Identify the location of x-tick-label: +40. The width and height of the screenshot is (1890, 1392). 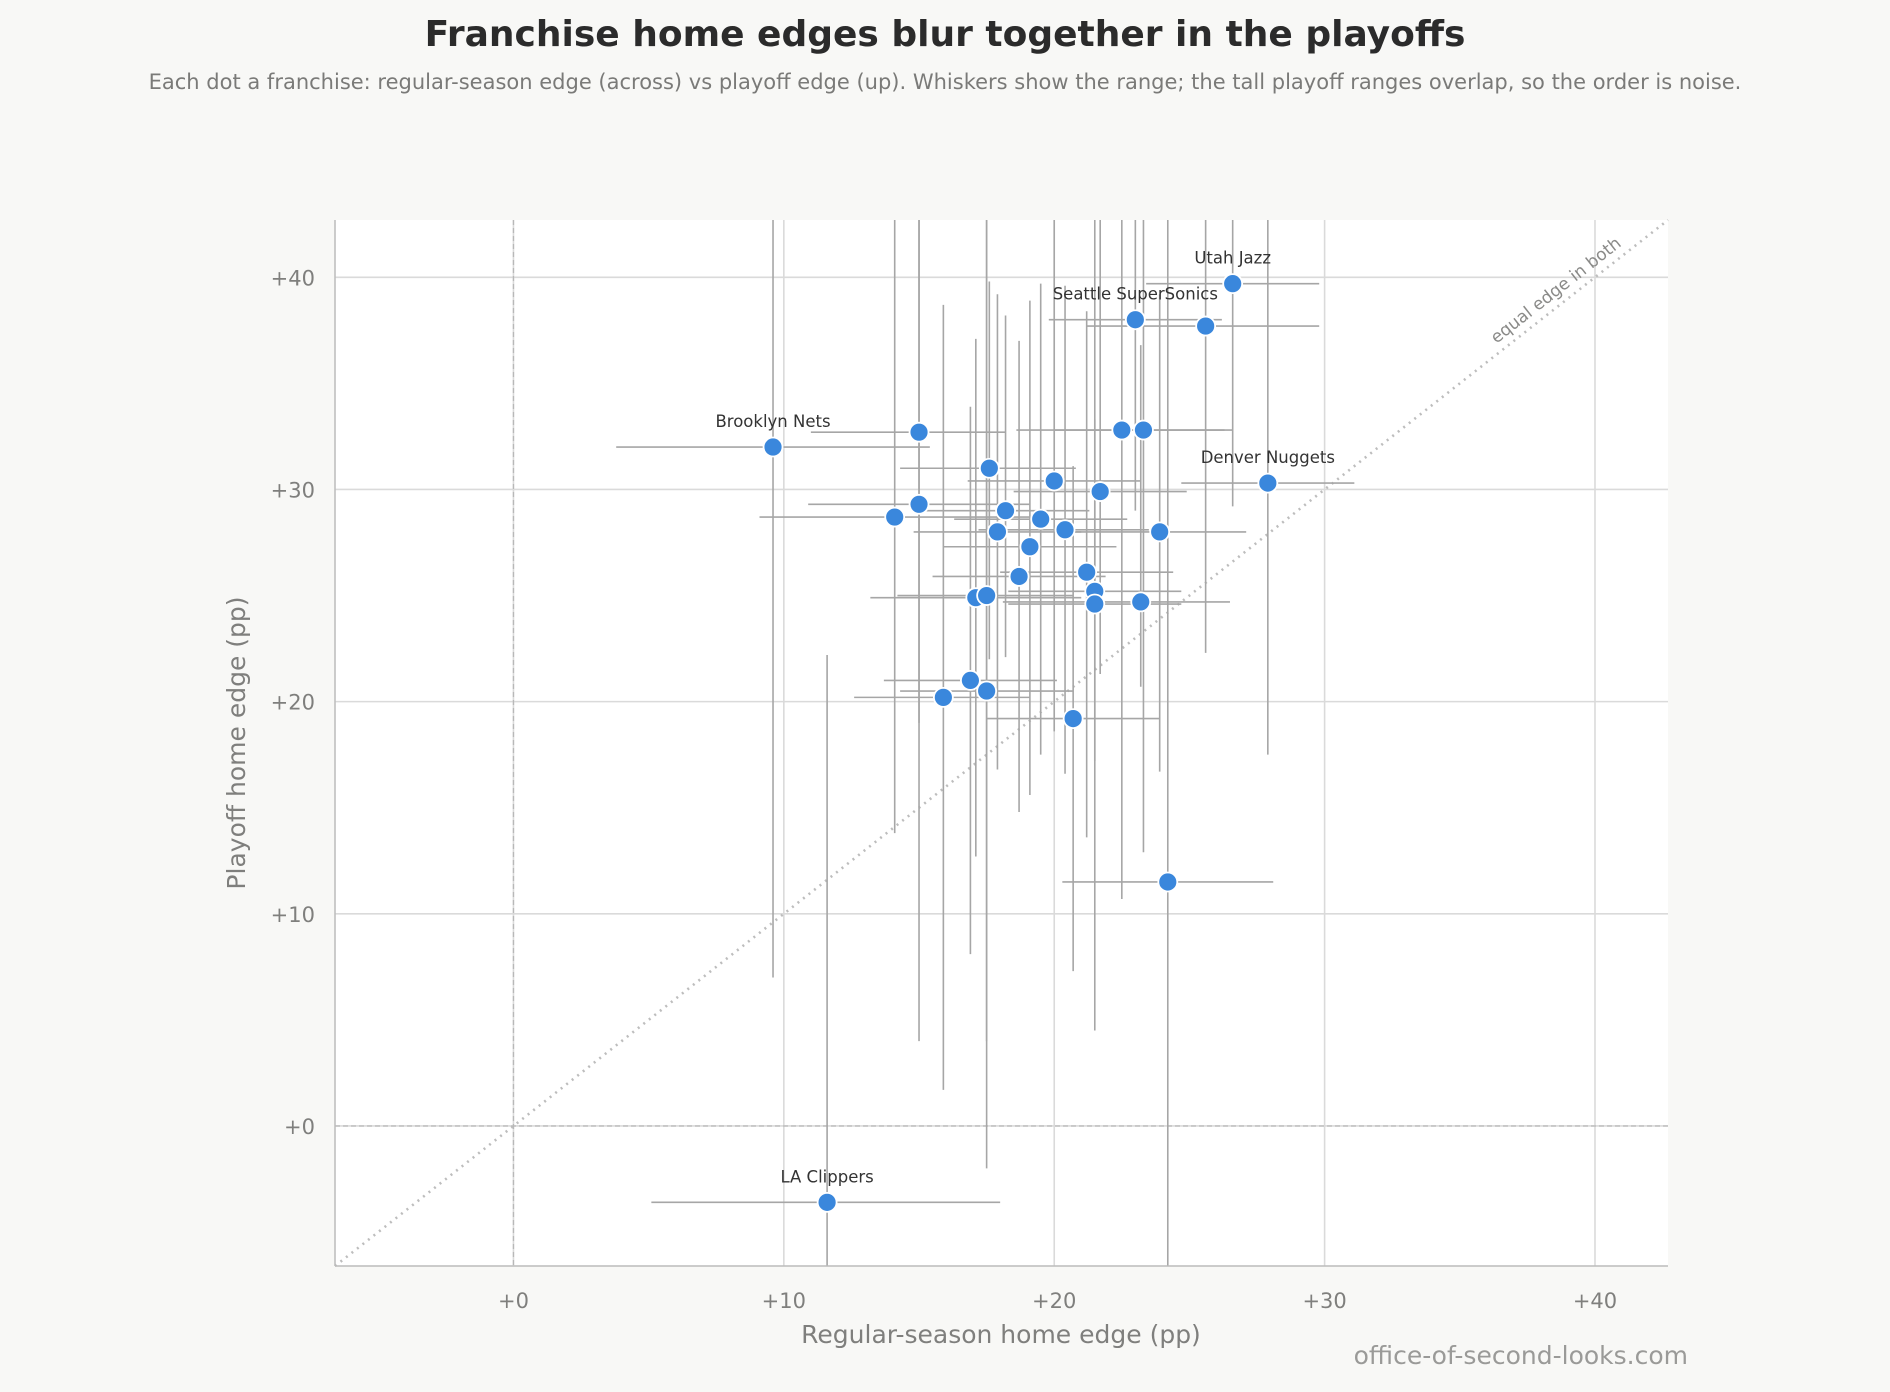
(1595, 1301).